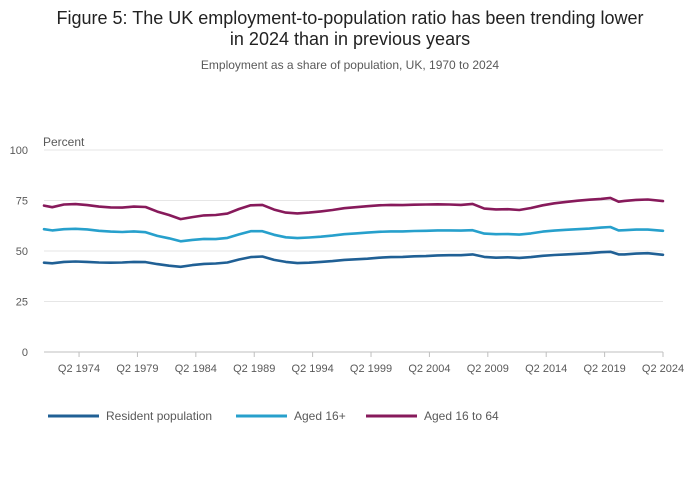 The image size is (700, 502). I want to click on y-axis-ticks: 0 25 50 75 100, so click(19, 252).